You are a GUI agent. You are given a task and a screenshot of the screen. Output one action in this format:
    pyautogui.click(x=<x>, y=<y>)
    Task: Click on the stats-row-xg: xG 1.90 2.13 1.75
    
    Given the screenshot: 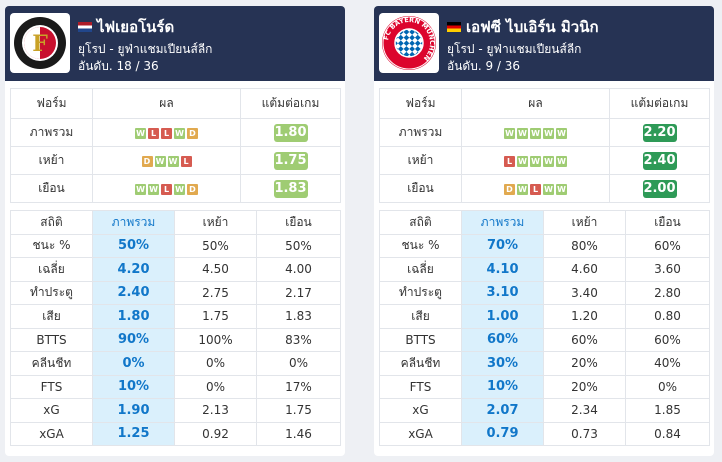 What is the action you would take?
    pyautogui.click(x=175, y=410)
    